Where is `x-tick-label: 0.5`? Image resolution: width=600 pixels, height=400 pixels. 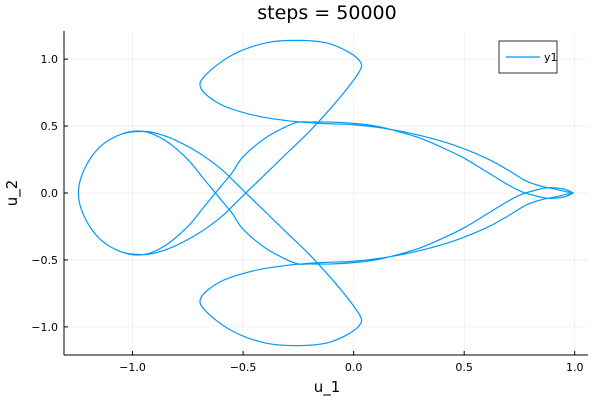 x-tick-label: 0.5 is located at coordinates (464, 367).